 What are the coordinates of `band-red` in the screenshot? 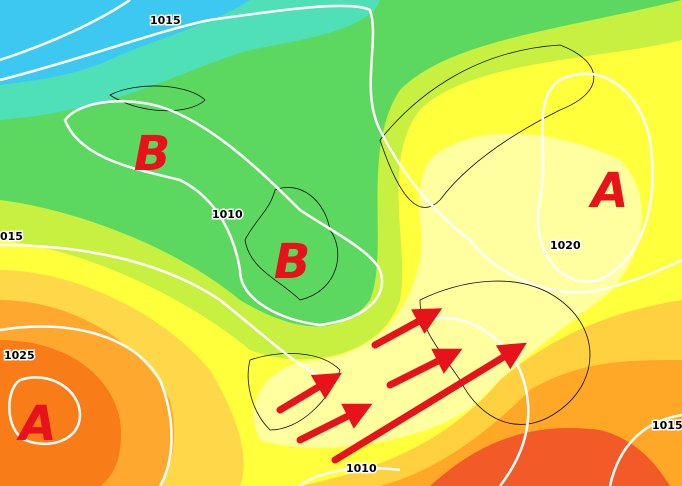 It's located at (550, 457).